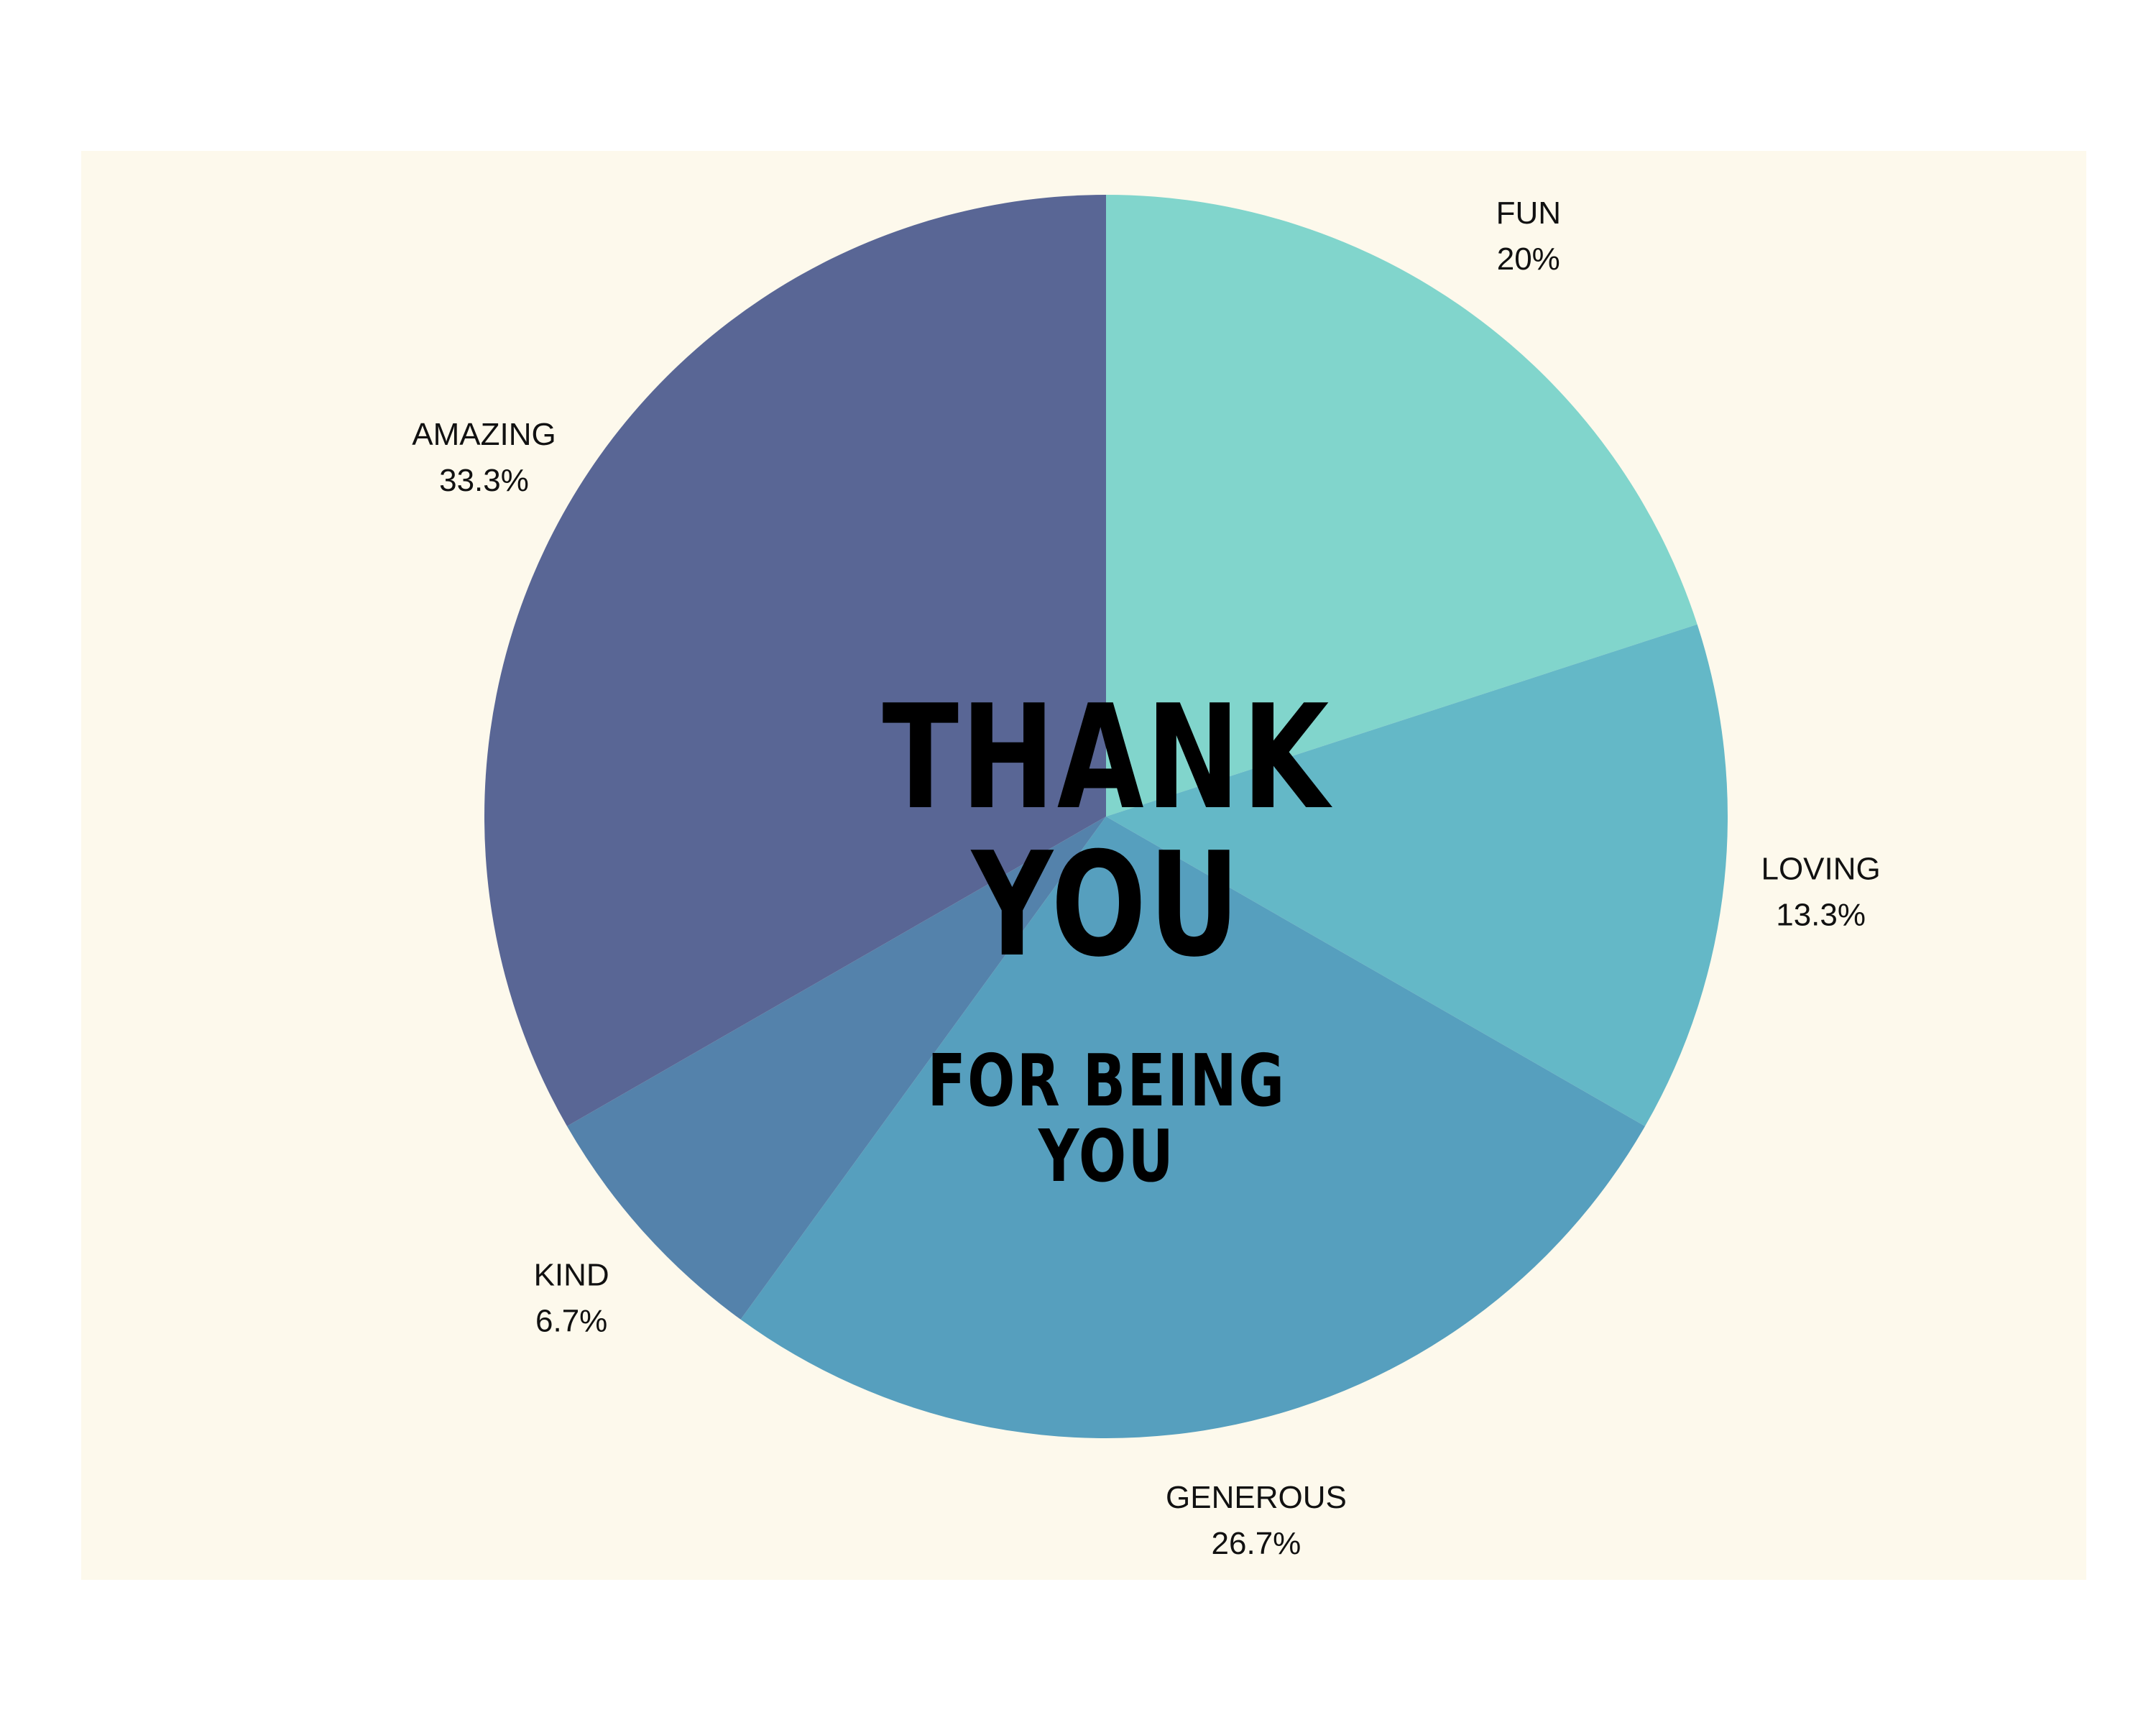 This screenshot has width=2156, height=1725. What do you see at coordinates (571, 1274) in the screenshot?
I see `slice-label-kind: KIND` at bounding box center [571, 1274].